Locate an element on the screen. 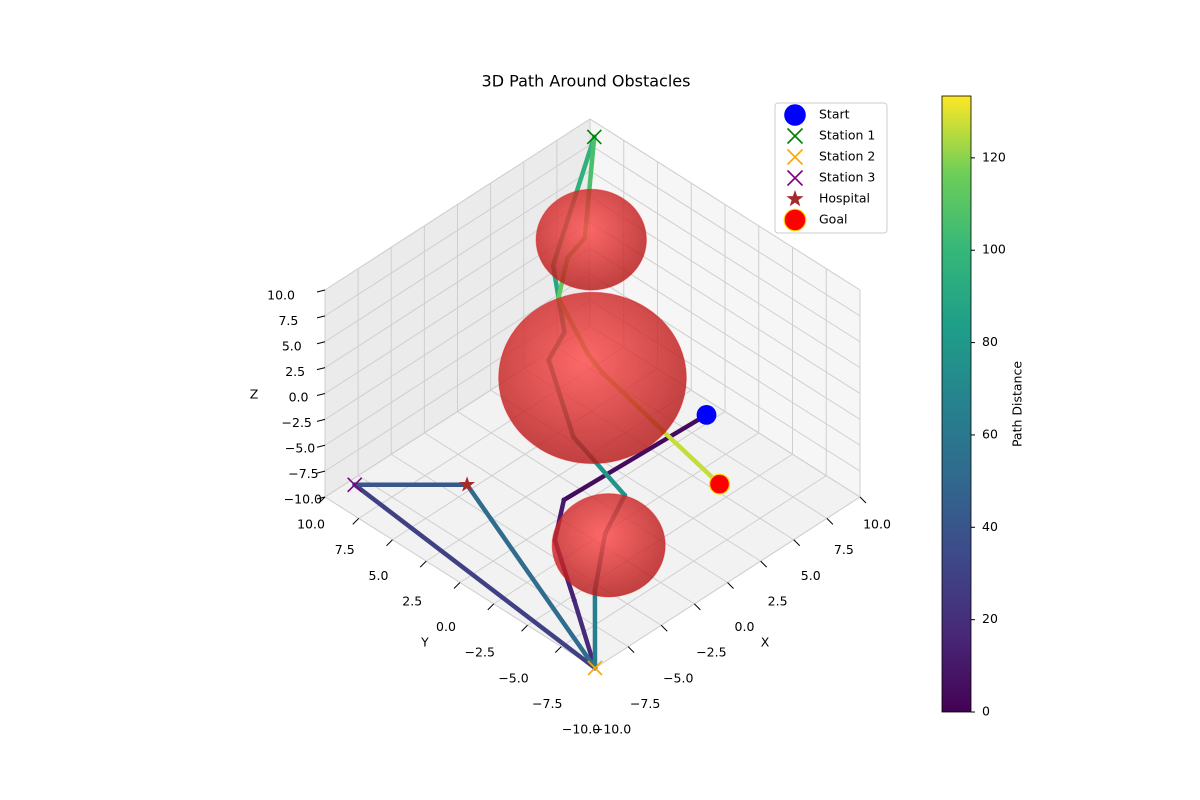  colorbar-label: Path Distance is located at coordinates (1017, 404).